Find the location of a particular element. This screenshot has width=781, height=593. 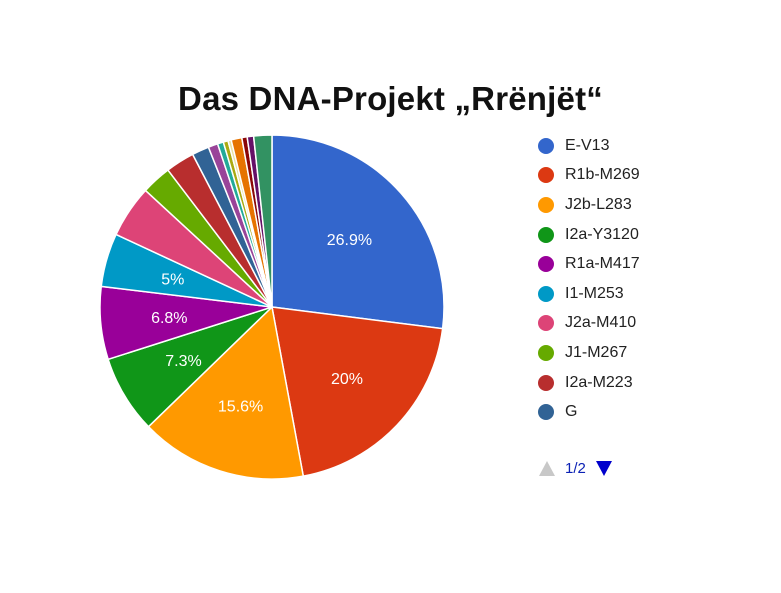

pager-page-indicator: 1/2 is located at coordinates (575, 468).